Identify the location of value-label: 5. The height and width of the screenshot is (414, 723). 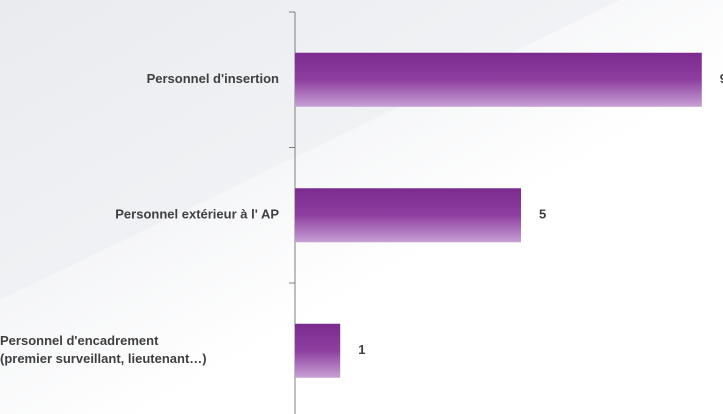
(542, 214).